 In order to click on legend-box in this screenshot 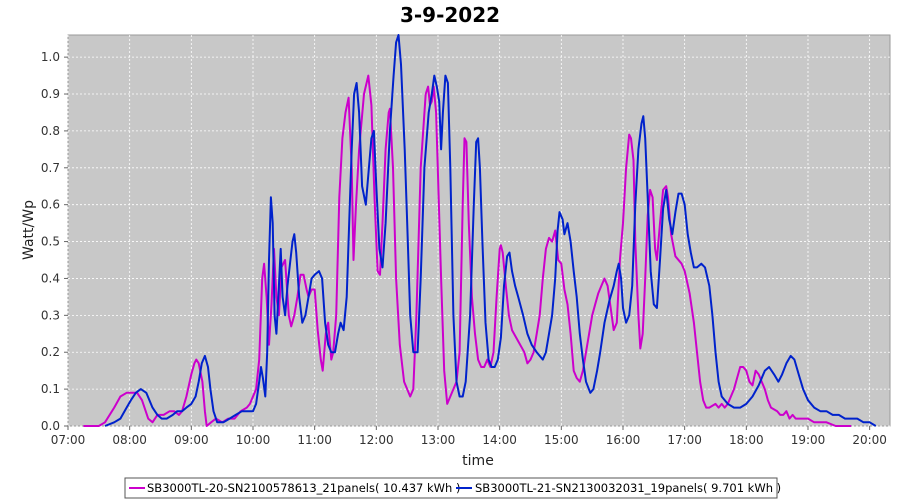, I will do `click(451, 488)`.